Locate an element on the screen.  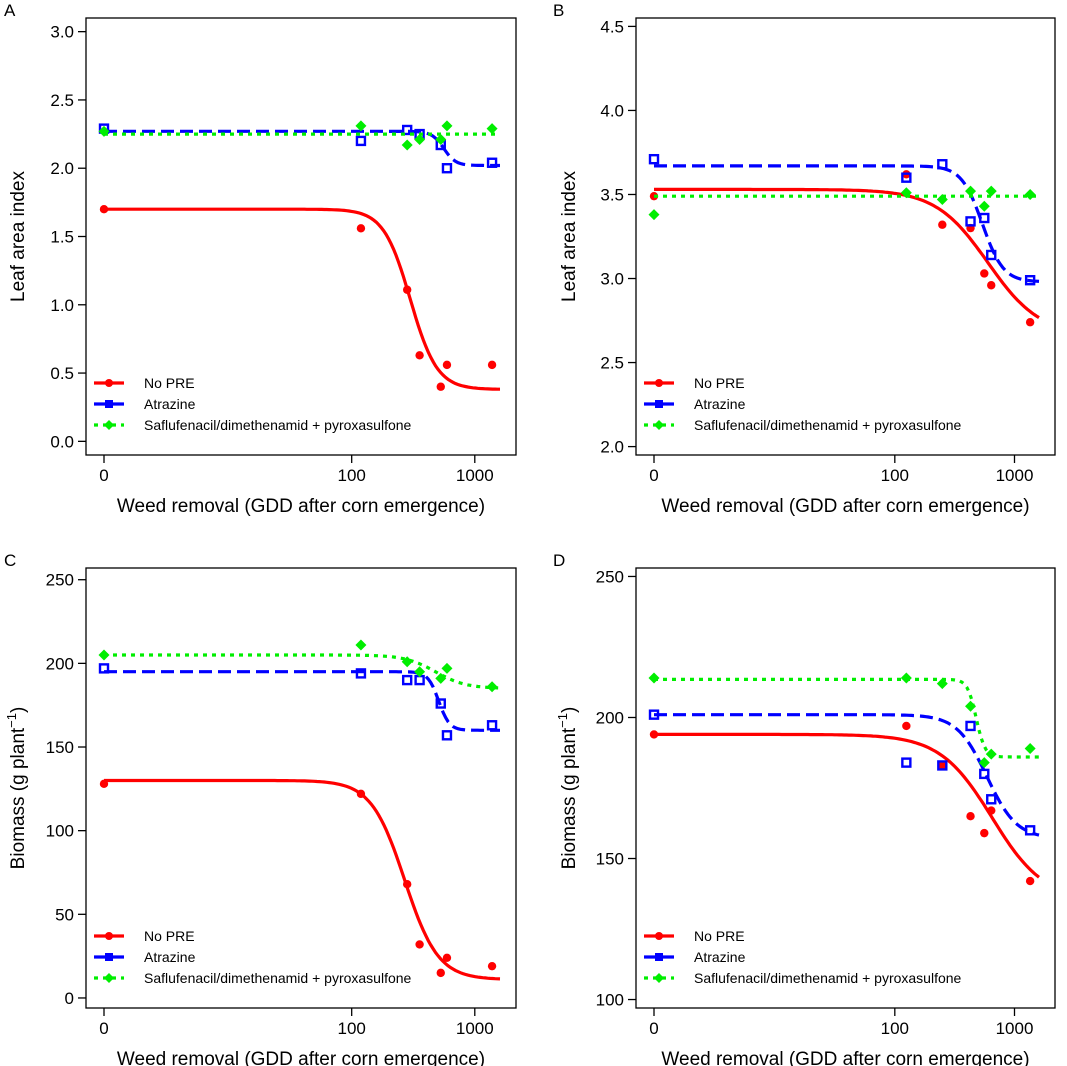
y-tick-label: 1.0 is located at coordinates (62, 305).